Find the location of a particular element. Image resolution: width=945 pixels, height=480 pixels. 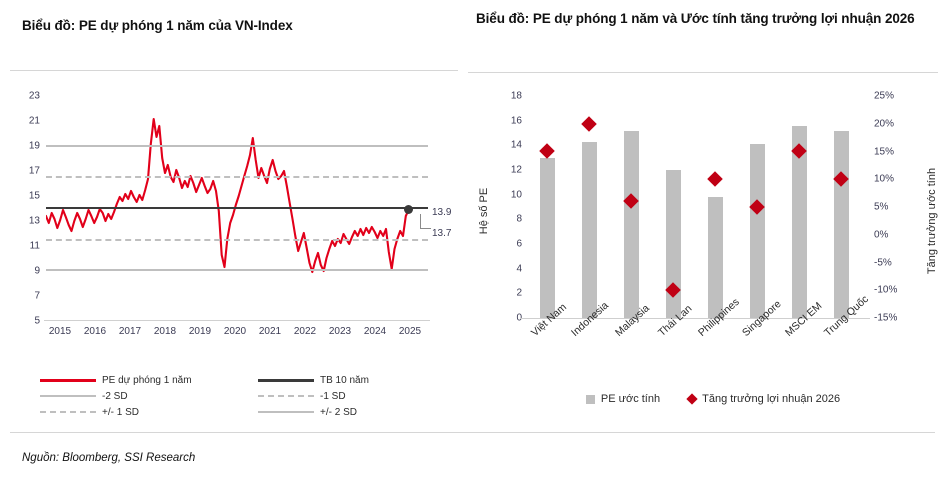

right-title-divider is located at coordinates (703, 72).